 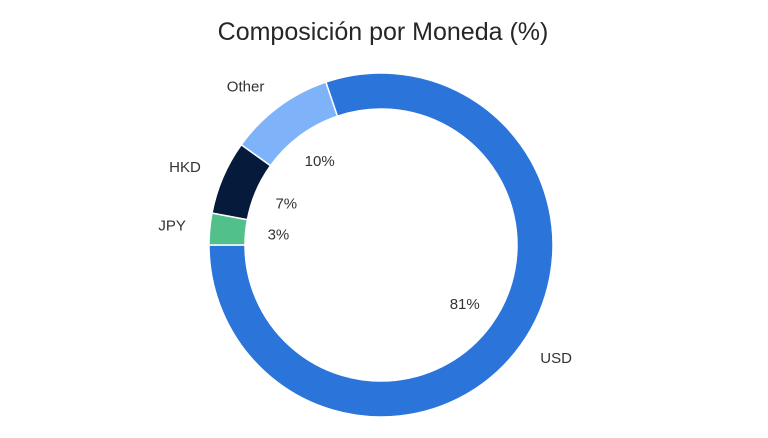 What do you see at coordinates (185, 167) in the screenshot?
I see `category-label-hkd: HKD` at bounding box center [185, 167].